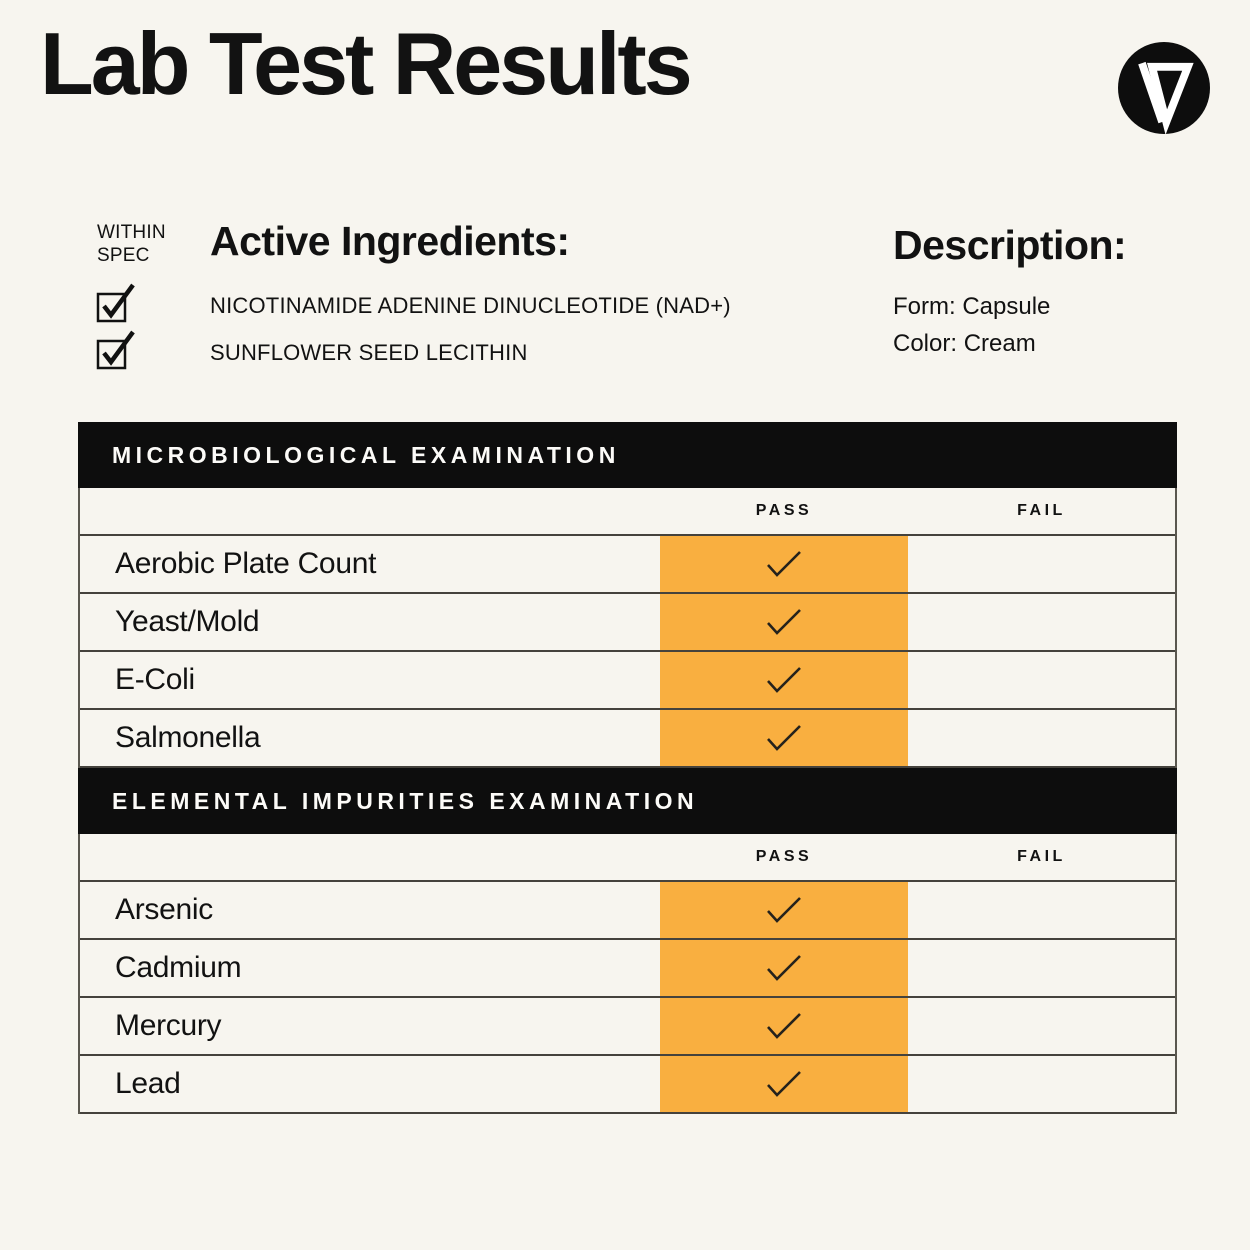 The width and height of the screenshot is (1250, 1250). What do you see at coordinates (366, 63) in the screenshot?
I see `page-title: Lab Test Results` at bounding box center [366, 63].